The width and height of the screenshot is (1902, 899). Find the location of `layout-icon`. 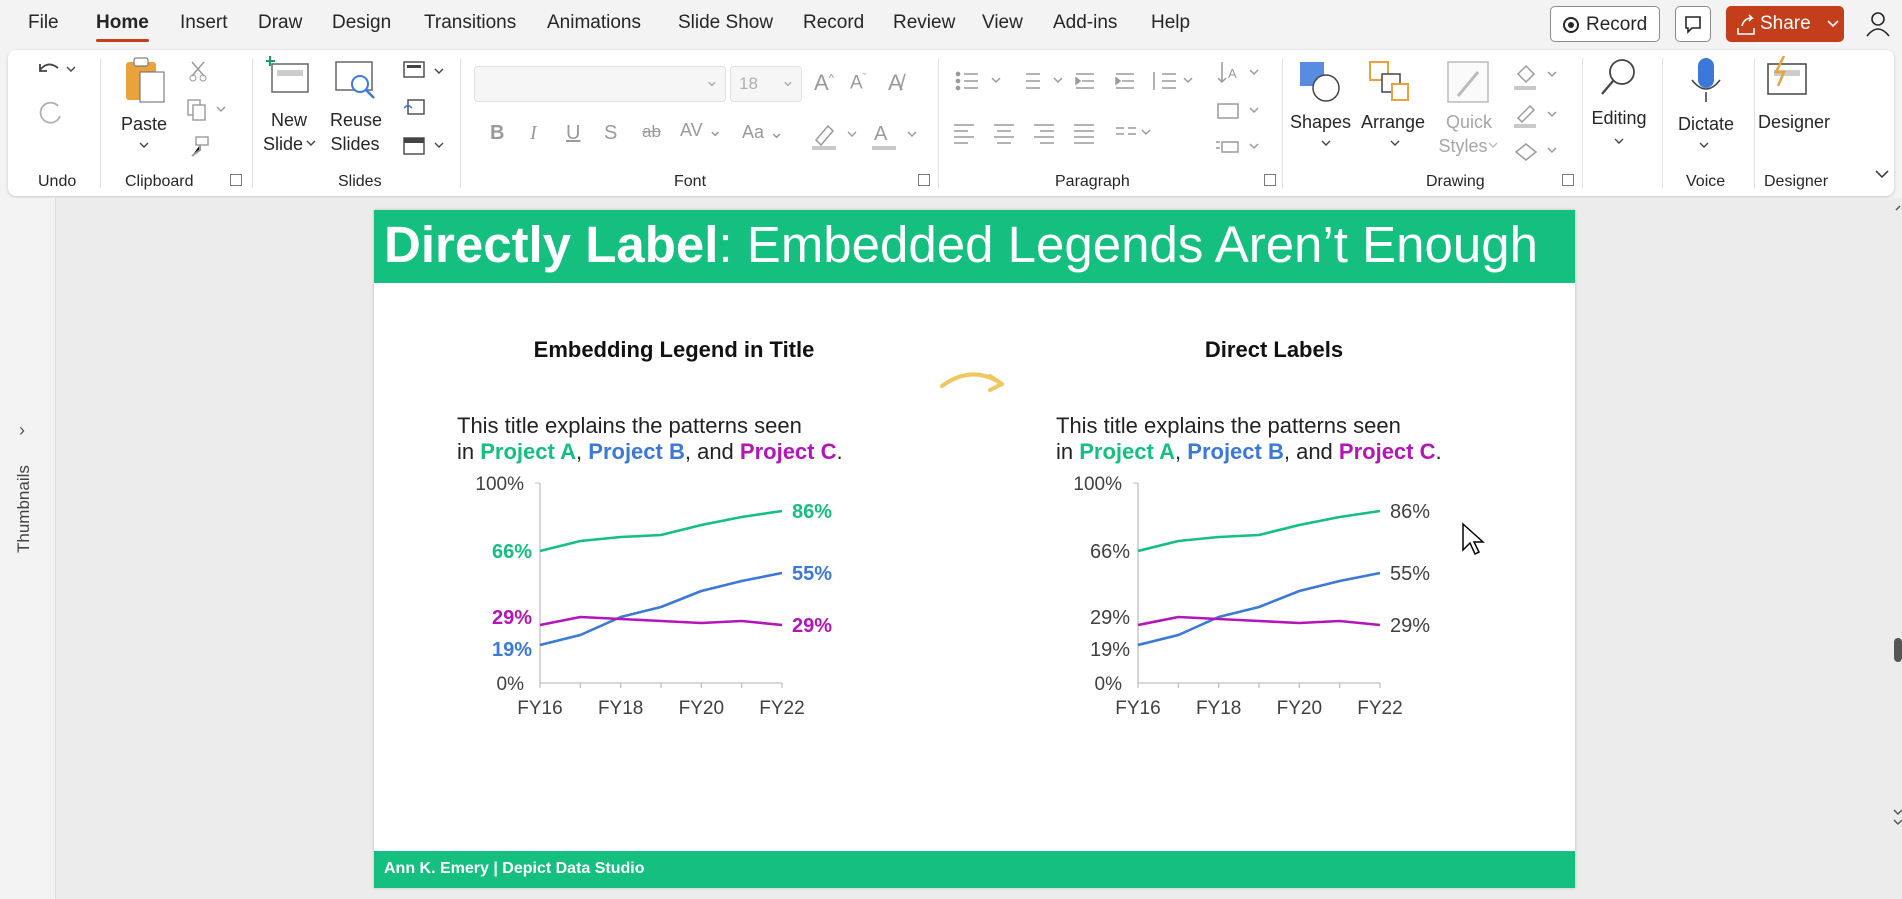

layout-icon is located at coordinates (415, 70).